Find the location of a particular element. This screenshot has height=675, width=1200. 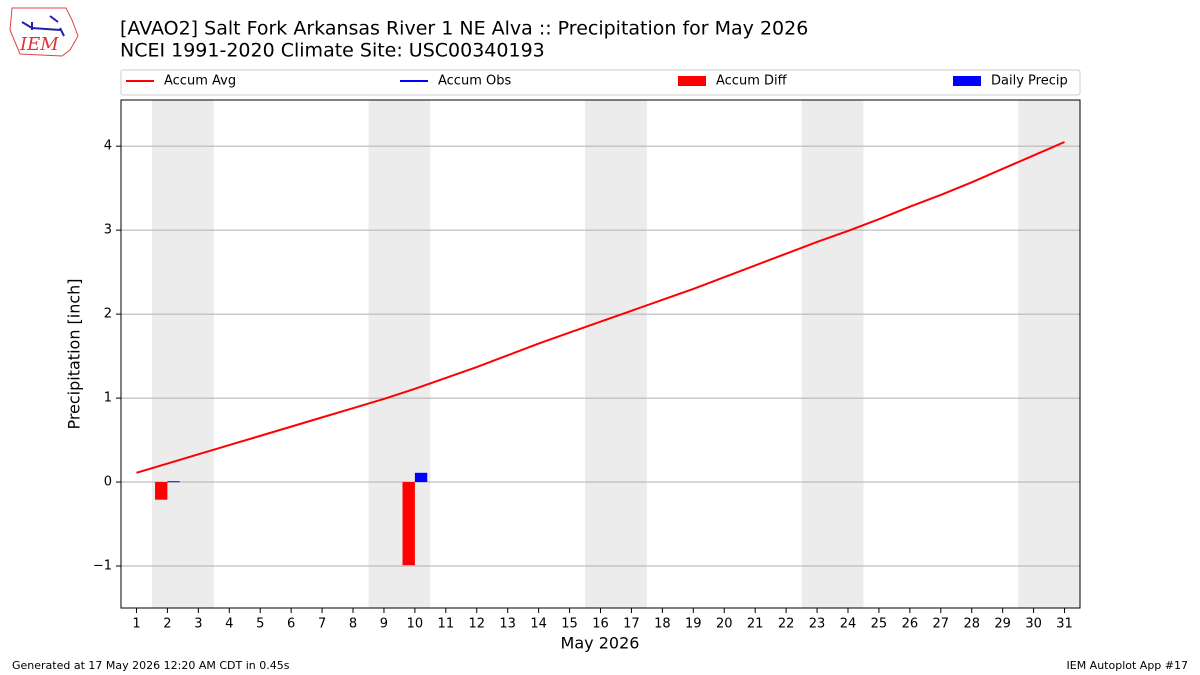

x-tick-label: 30 is located at coordinates (1033, 624).